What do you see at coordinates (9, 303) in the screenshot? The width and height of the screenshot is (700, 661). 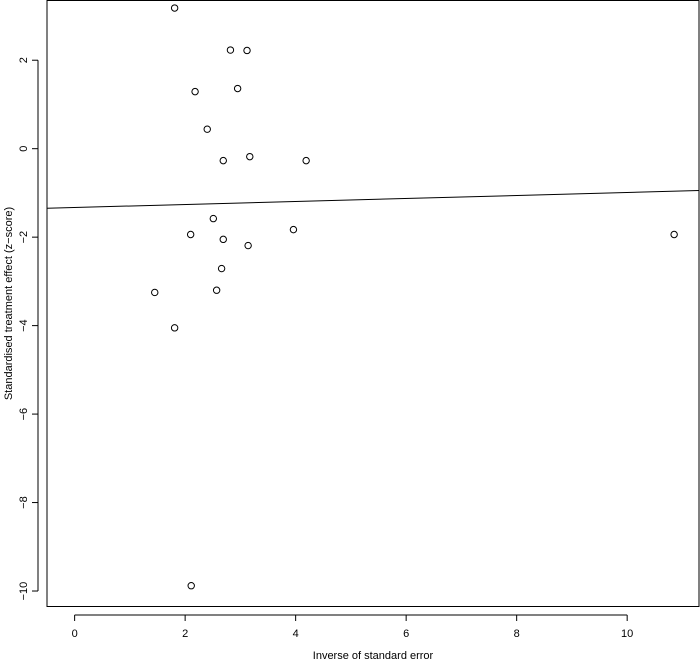 I see `y-axis-title: Standardised treatment effect (z−score)` at bounding box center [9, 303].